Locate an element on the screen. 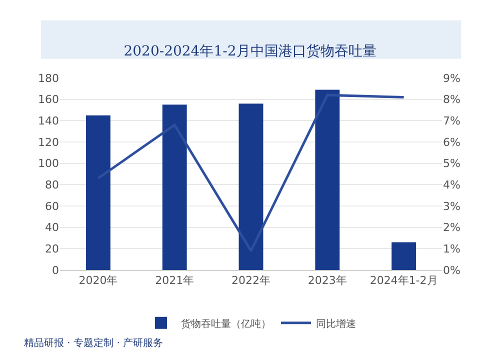 Image resolution: width=500 pixels, height=362 pixels. y2-tick-label: 5% is located at coordinates (451, 163).